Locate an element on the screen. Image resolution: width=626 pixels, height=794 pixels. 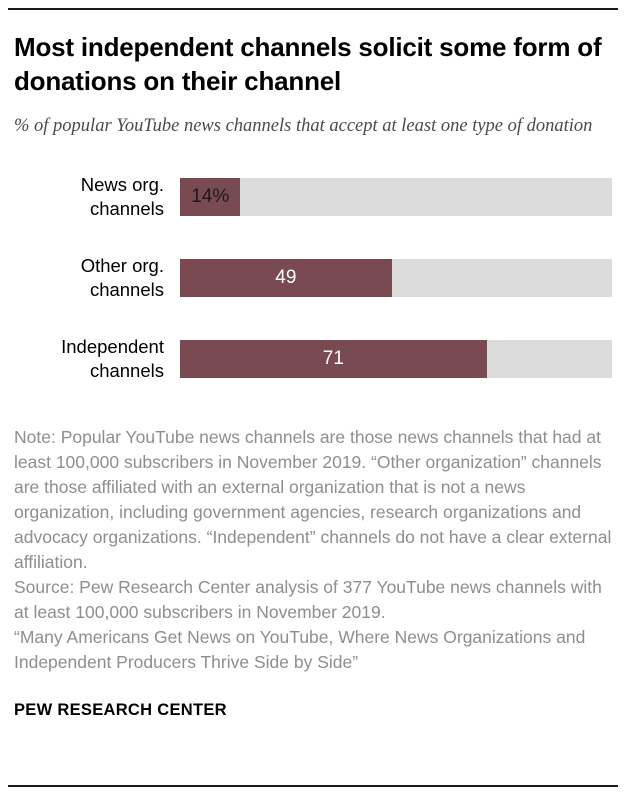
category-label: News org. channels is located at coordinates (122, 196).